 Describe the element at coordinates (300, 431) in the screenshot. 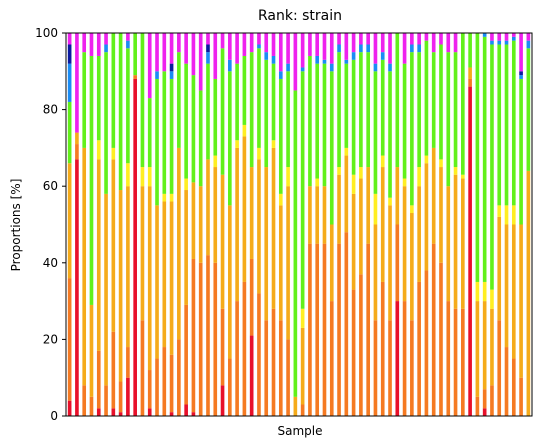

I see `x-axis-label: Sample` at that location.